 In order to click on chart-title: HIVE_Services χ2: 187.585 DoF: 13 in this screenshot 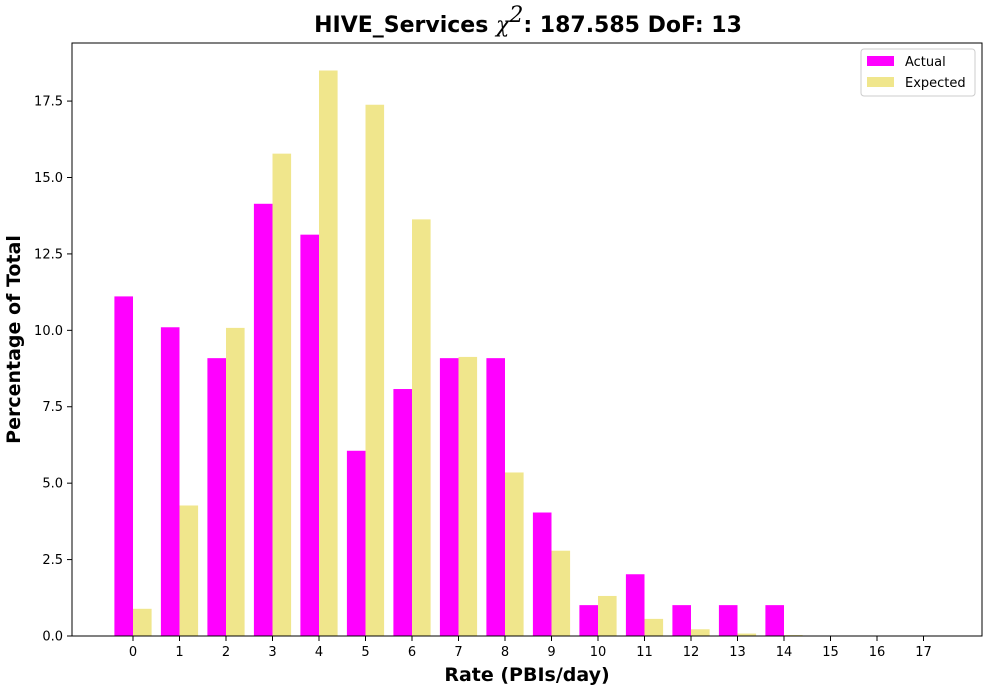, I will do `click(528, 20)`.